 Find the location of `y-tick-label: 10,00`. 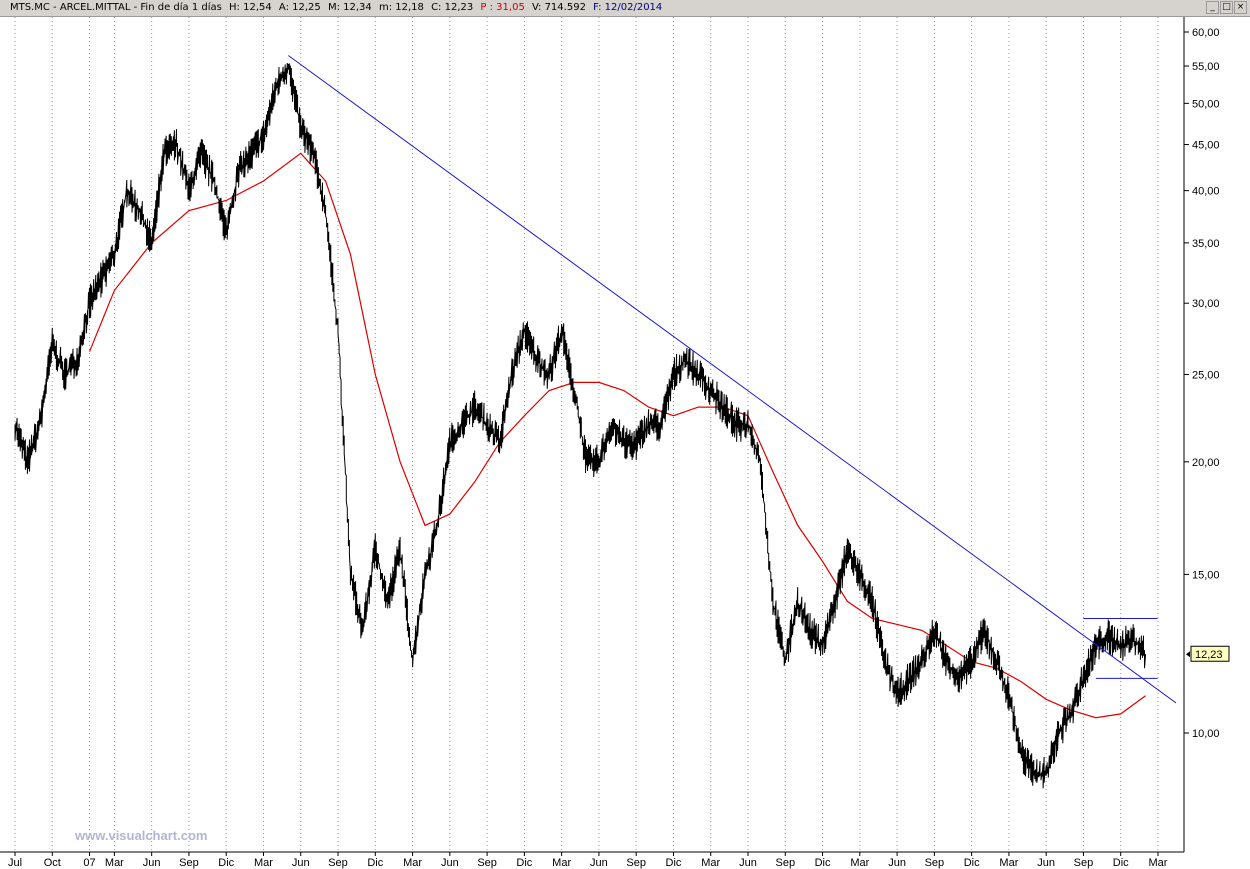

y-tick-label: 10,00 is located at coordinates (1206, 734).